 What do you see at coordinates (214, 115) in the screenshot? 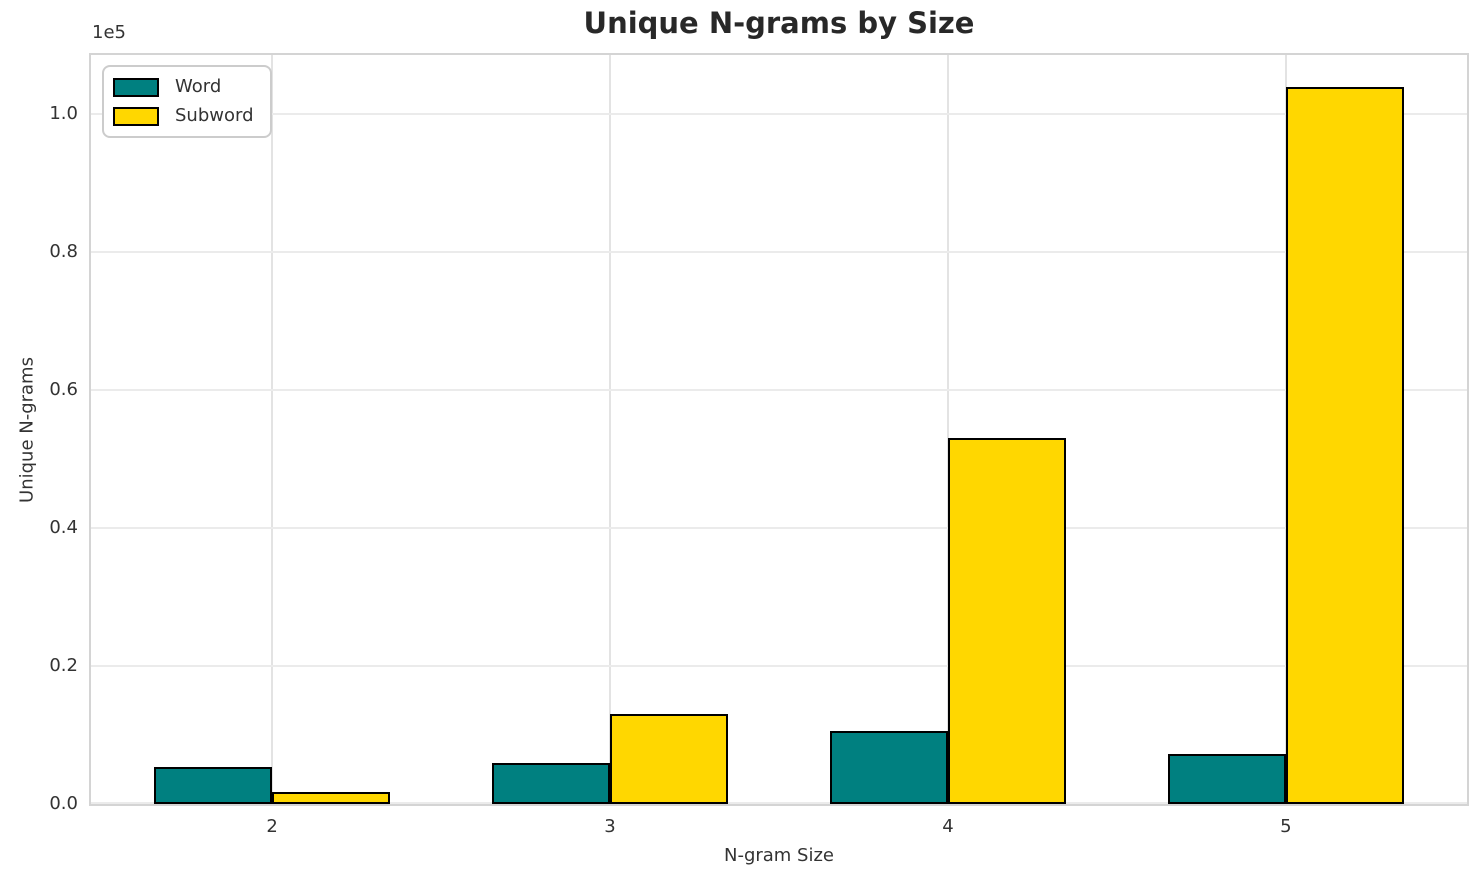
I see `legend-label-subword: Subword` at bounding box center [214, 115].